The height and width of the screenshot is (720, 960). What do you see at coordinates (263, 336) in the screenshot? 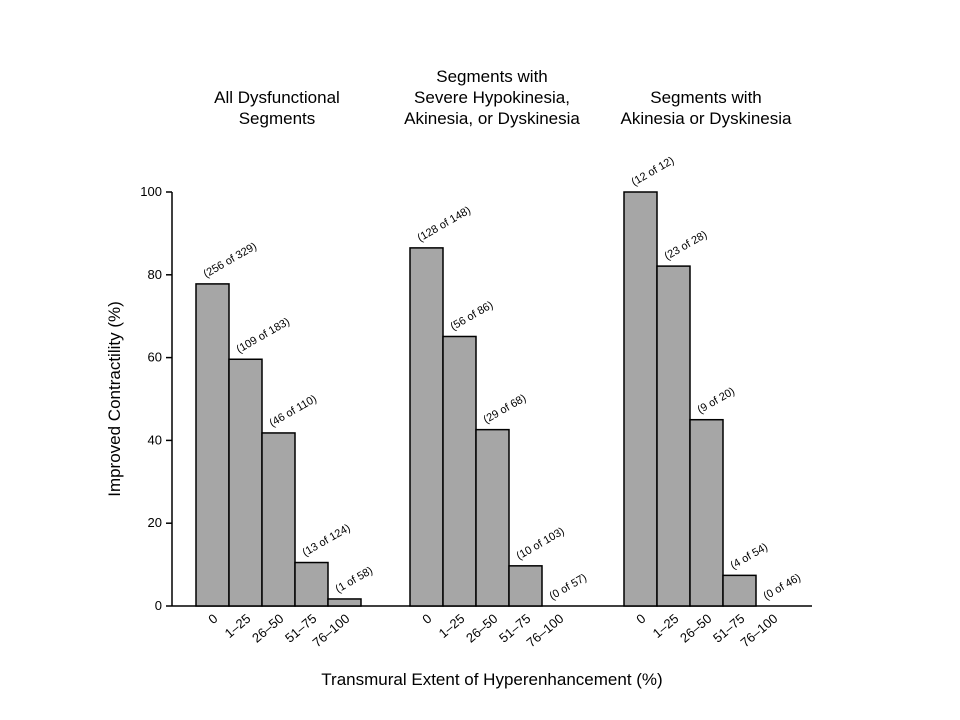
I see `bar-data-label: (109 of 183)` at bounding box center [263, 336].